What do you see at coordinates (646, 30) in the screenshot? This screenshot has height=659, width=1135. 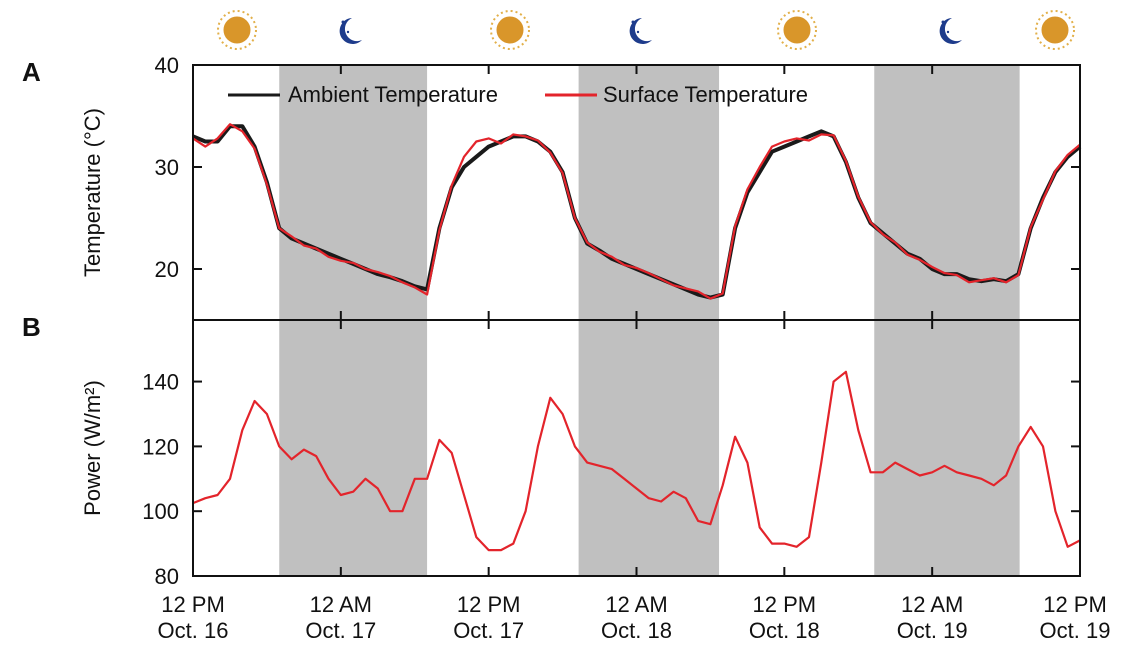 I see `day-night-icons` at bounding box center [646, 30].